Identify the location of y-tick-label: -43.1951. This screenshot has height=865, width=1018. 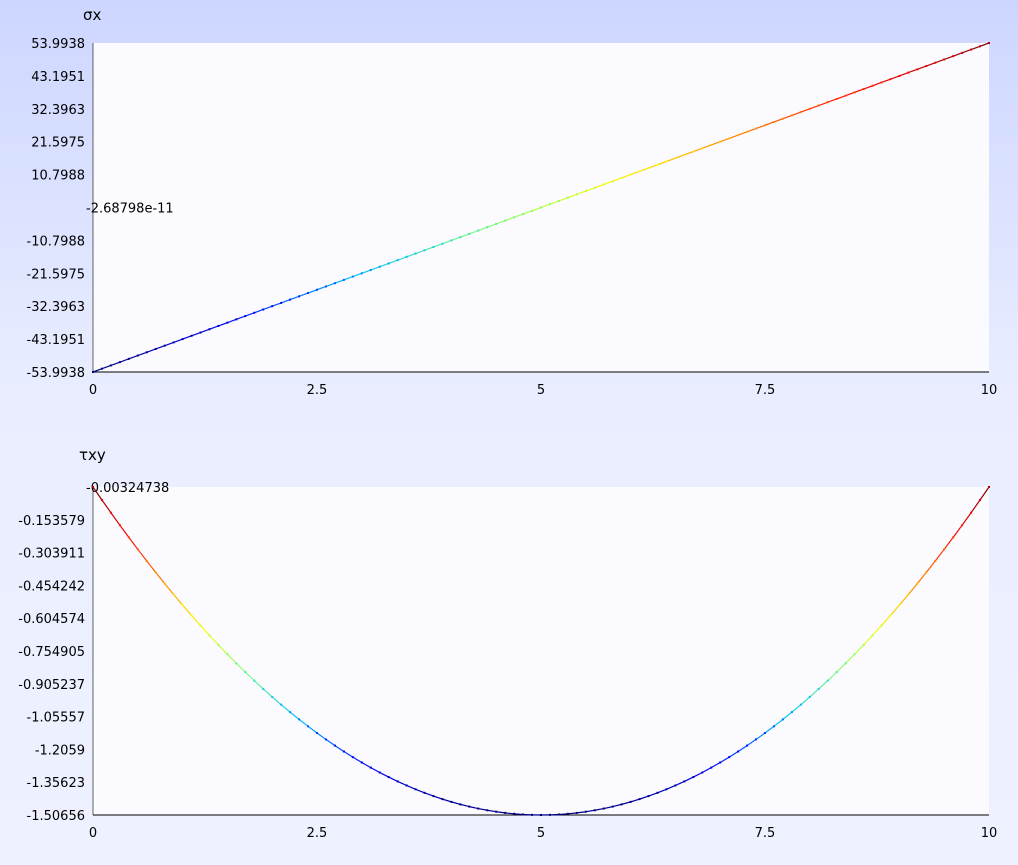
(56, 340).